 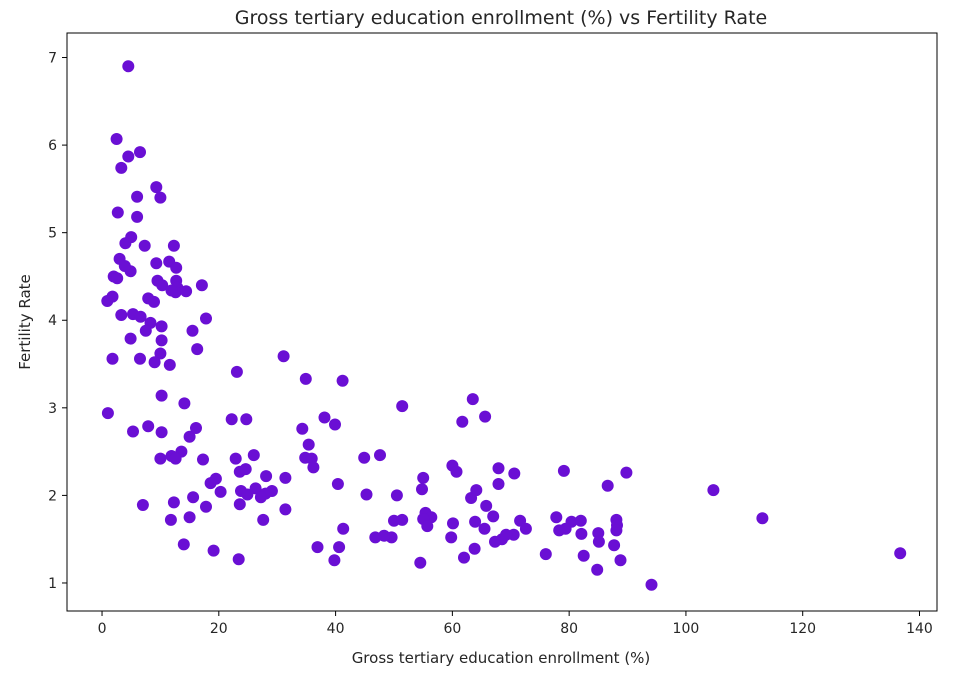 I want to click on y-tick-label: 4, so click(x=52, y=321).